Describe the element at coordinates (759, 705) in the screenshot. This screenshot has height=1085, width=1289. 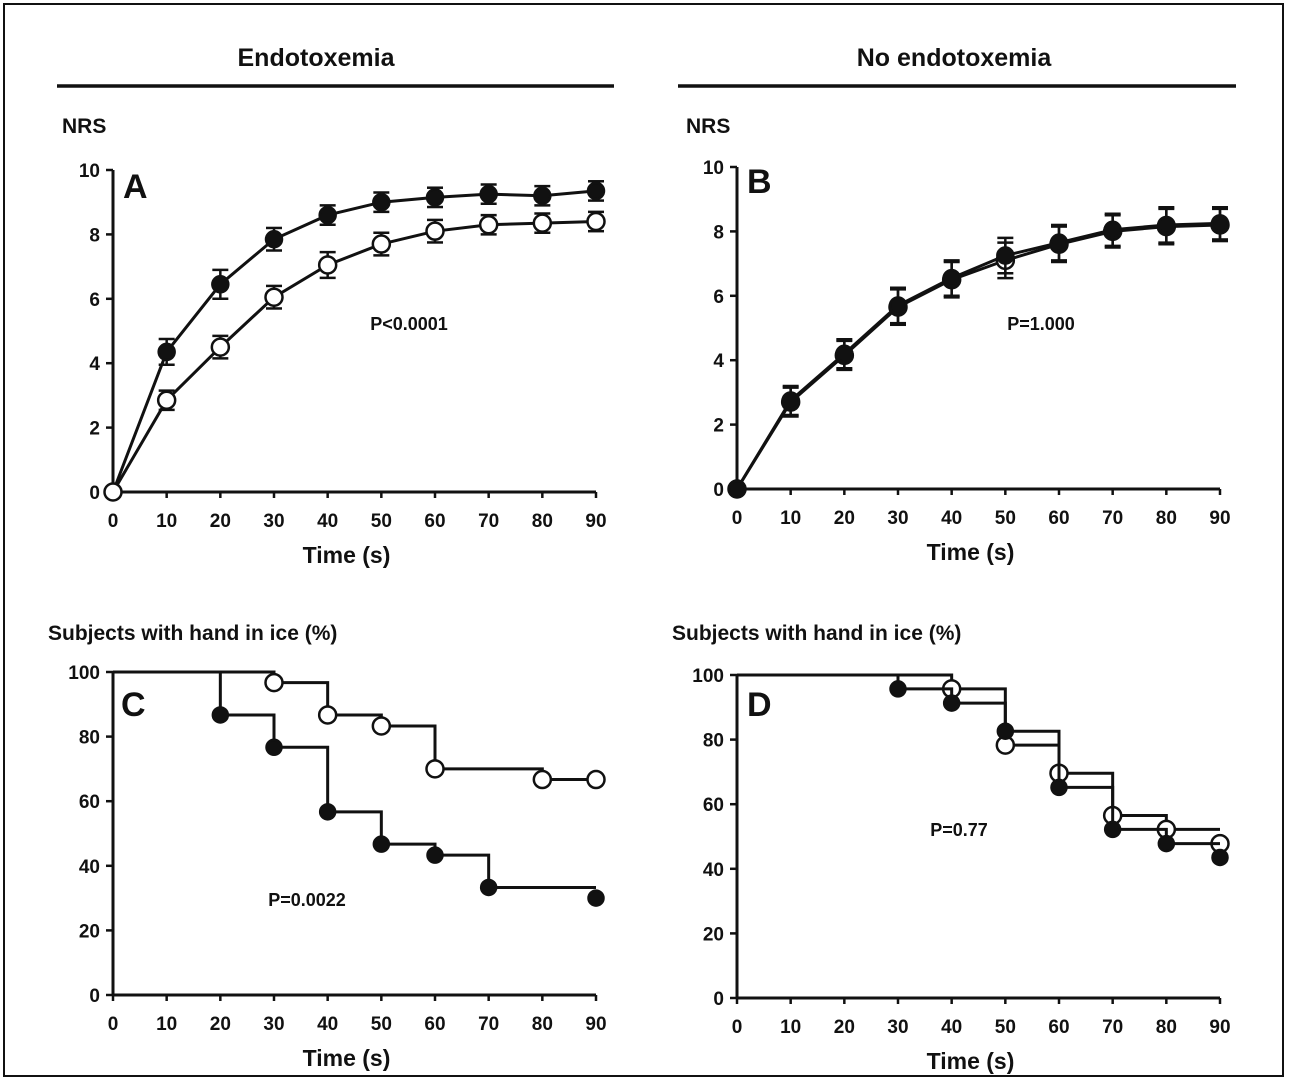
I see `panel-letter: D` at that location.